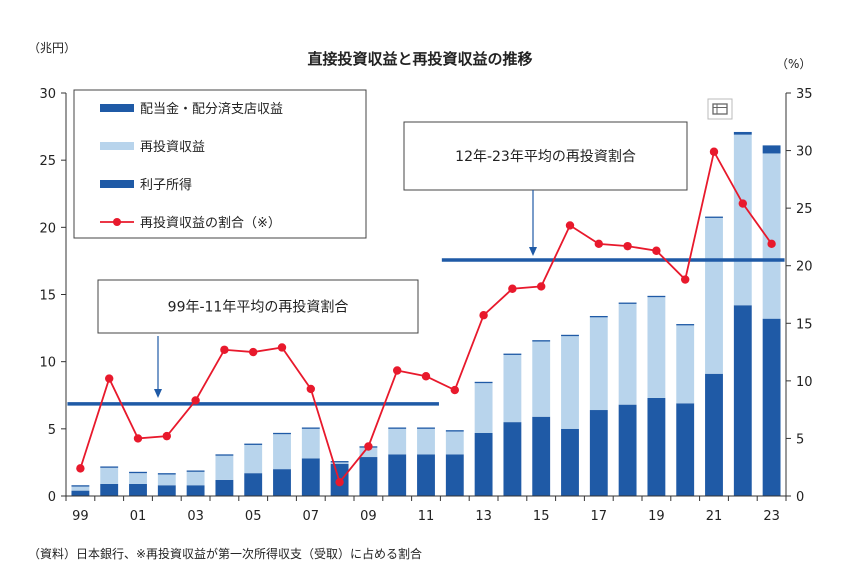 The height and width of the screenshot is (580, 841). Describe the element at coordinates (211, 109) in the screenshot. I see `legend-label: 配当金・配分済支店収益` at that location.